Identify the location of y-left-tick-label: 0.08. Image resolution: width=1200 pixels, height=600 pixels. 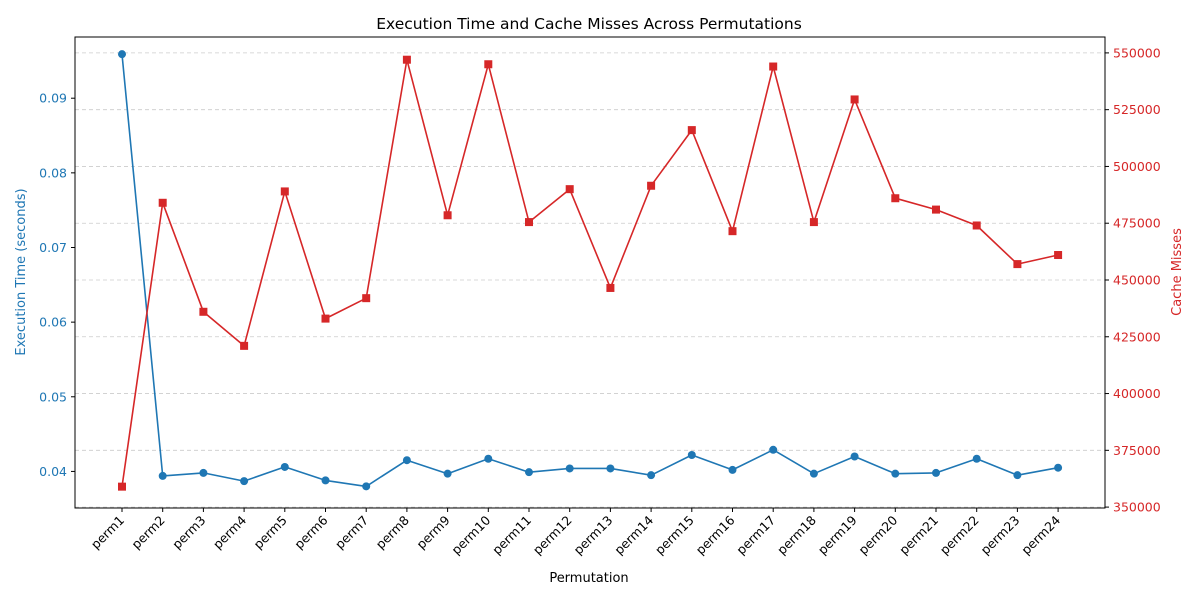
(53, 172).